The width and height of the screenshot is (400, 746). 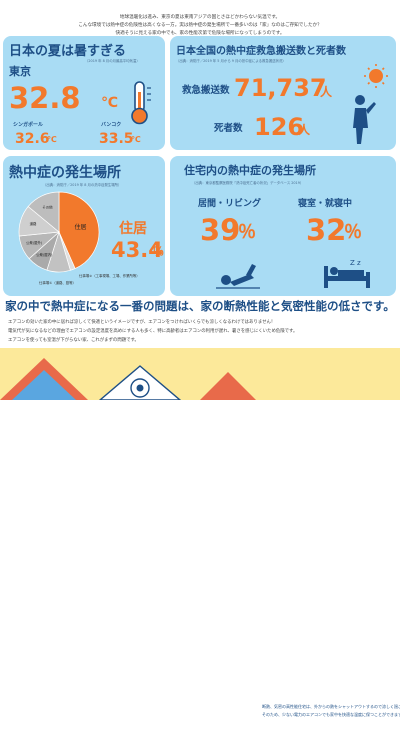 What do you see at coordinates (228, 128) in the screenshot?
I see `death-label: 死者数` at bounding box center [228, 128].